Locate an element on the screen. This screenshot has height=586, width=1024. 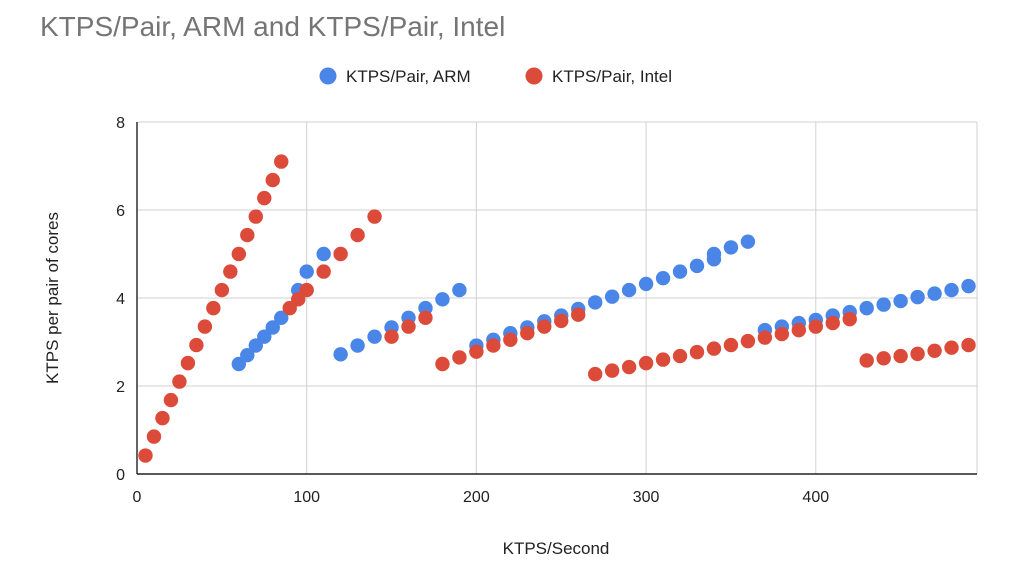
x-tick-label: 300 is located at coordinates (646, 497).